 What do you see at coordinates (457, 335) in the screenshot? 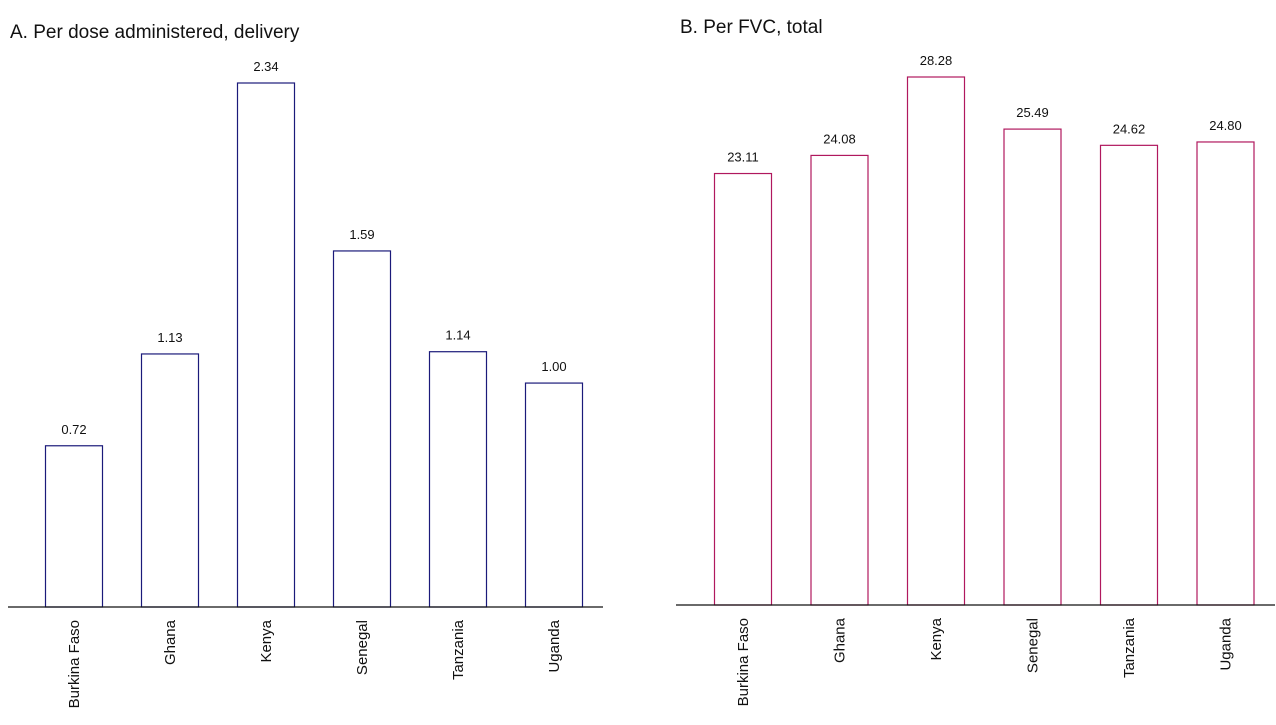
I see `panel-a-value-label-4: 1.14` at bounding box center [457, 335].